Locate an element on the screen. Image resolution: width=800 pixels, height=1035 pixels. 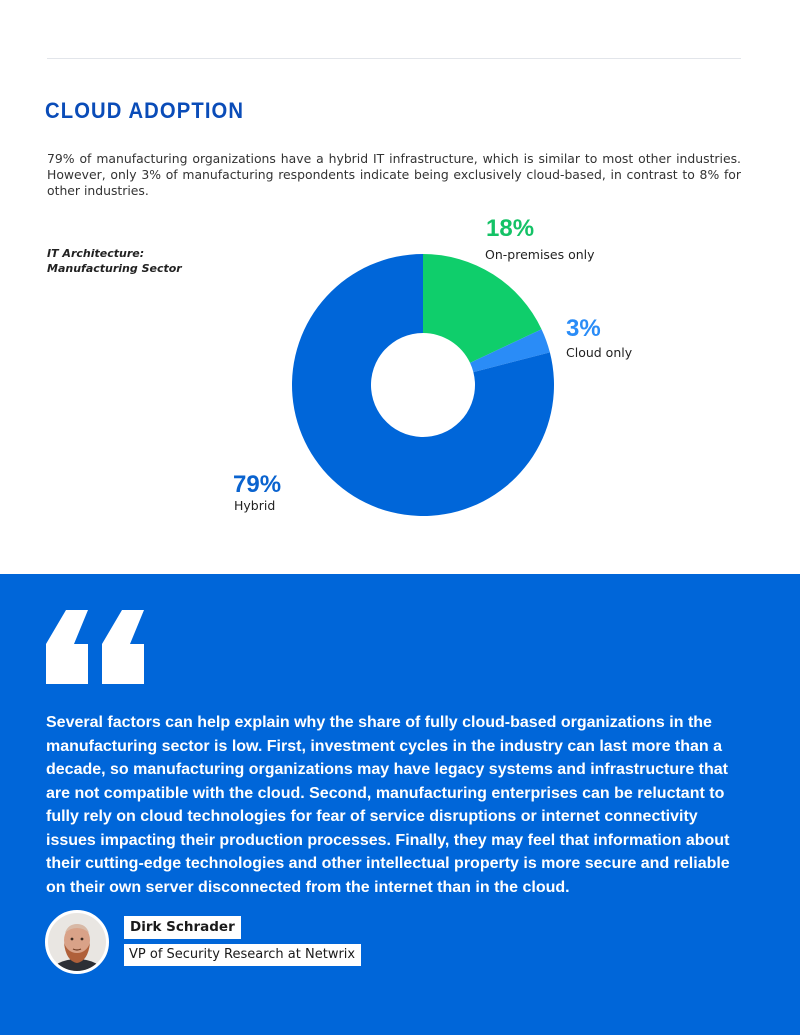
section-title: CLOUD ADOPTION is located at coordinates (145, 110).